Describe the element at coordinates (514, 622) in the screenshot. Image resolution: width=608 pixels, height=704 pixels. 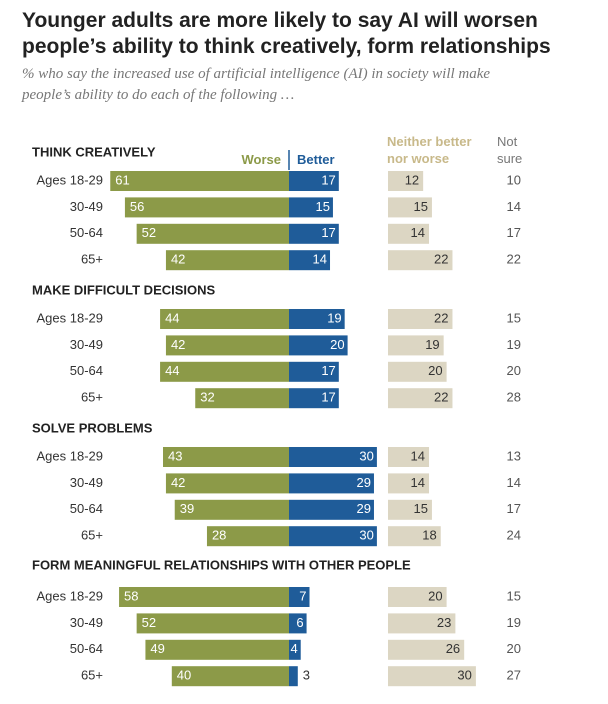
I see `not-sure-value: 19` at that location.